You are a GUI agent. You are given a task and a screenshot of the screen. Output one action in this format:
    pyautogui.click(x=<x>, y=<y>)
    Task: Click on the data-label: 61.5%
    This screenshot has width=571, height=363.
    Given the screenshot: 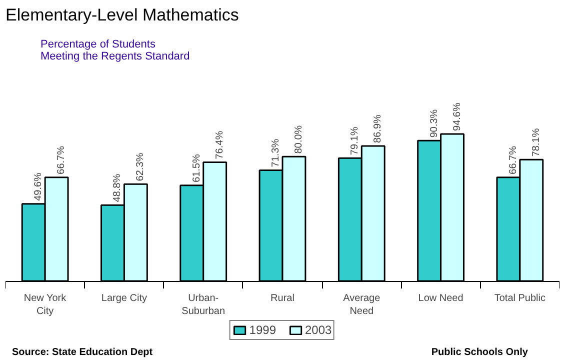 What is the action you would take?
    pyautogui.click(x=196, y=168)
    